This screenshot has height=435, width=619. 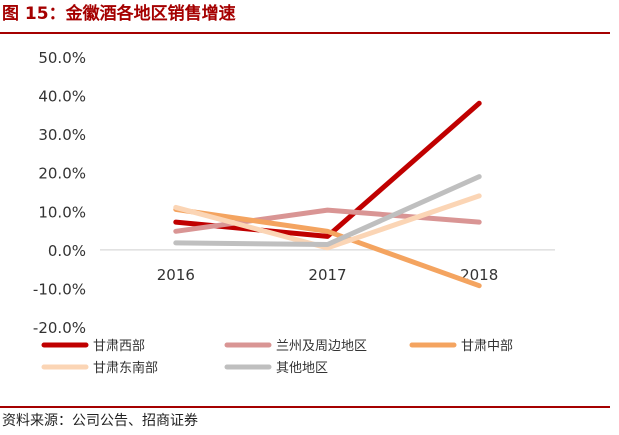 I want to click on y-tick-label: 20.0%, so click(x=62, y=174).